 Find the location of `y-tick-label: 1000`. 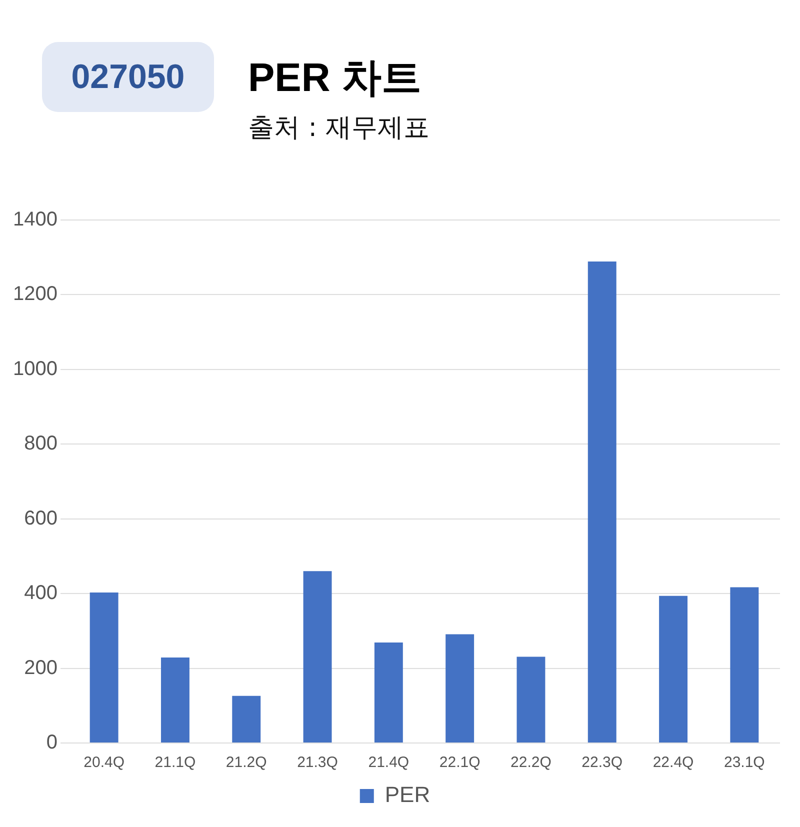

y-tick-label: 1000 is located at coordinates (35, 369).